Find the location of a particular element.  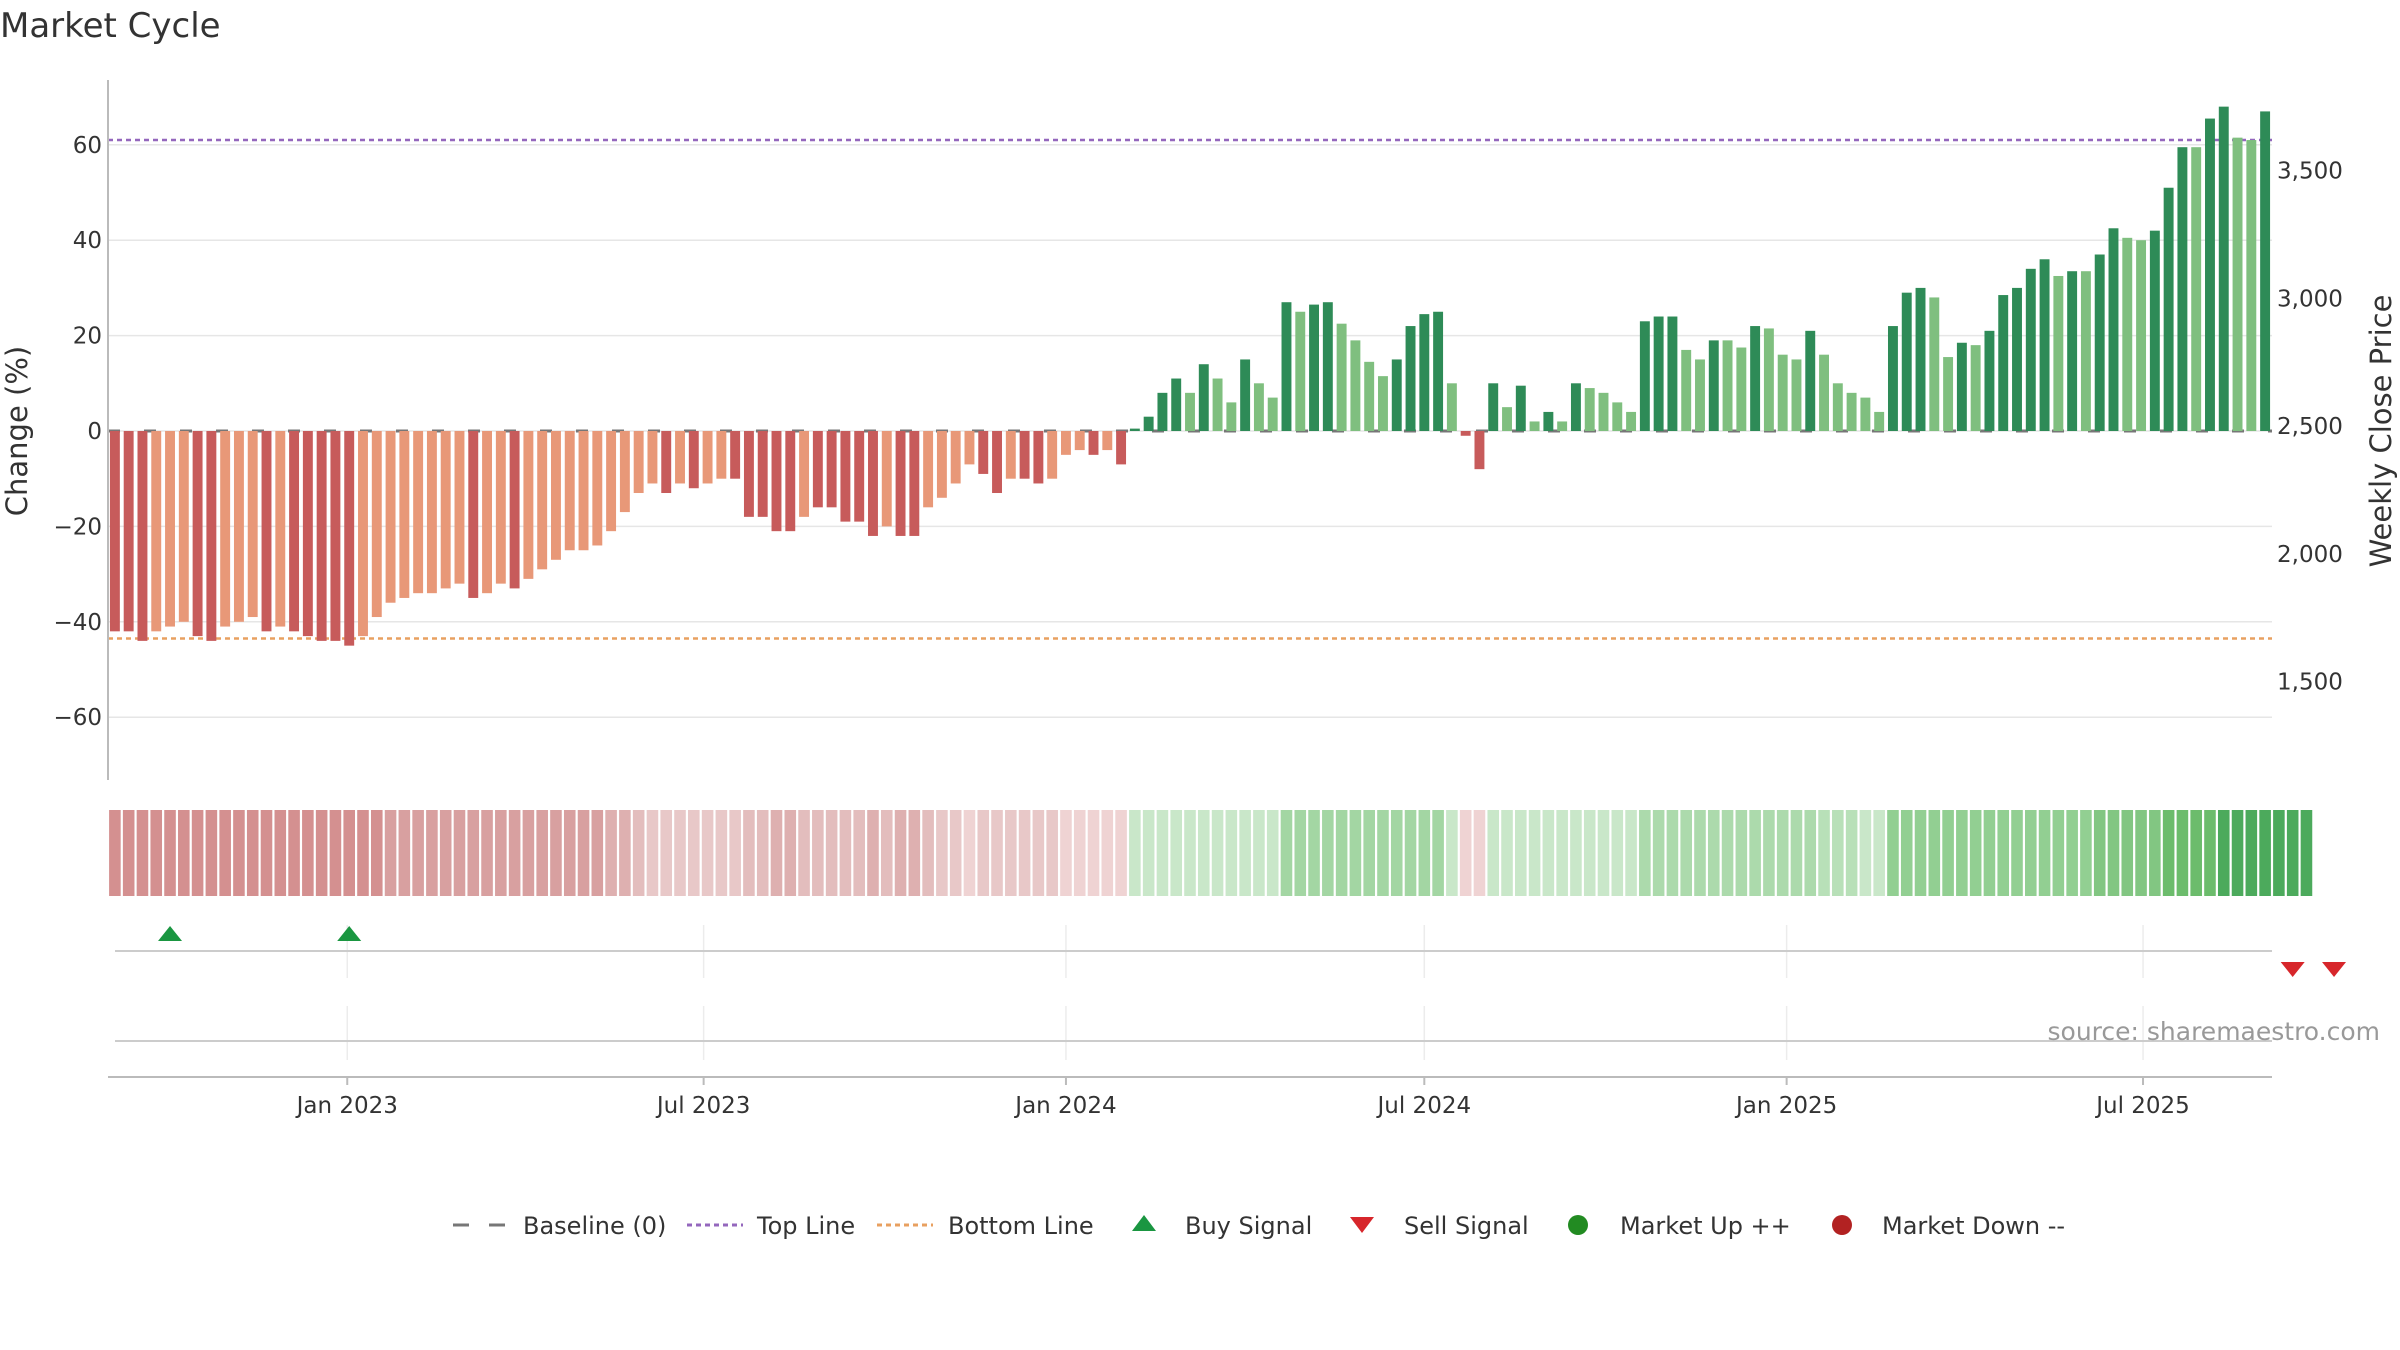

chart-title: Market Cycle is located at coordinates (110, 26).